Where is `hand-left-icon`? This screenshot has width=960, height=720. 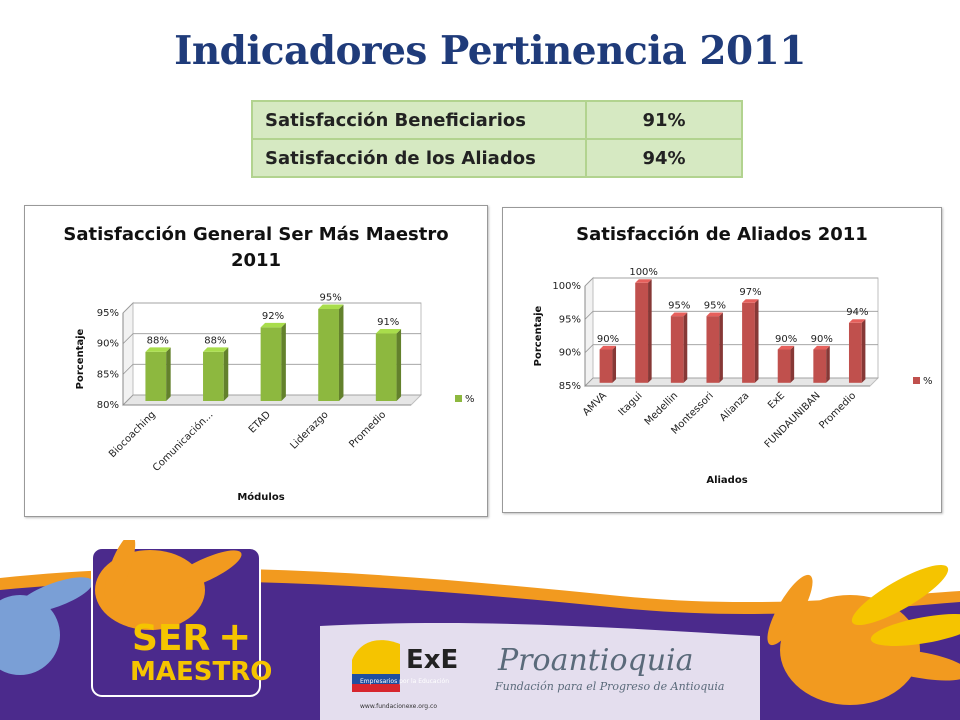 hand-left-icon is located at coordinates (46, 626).